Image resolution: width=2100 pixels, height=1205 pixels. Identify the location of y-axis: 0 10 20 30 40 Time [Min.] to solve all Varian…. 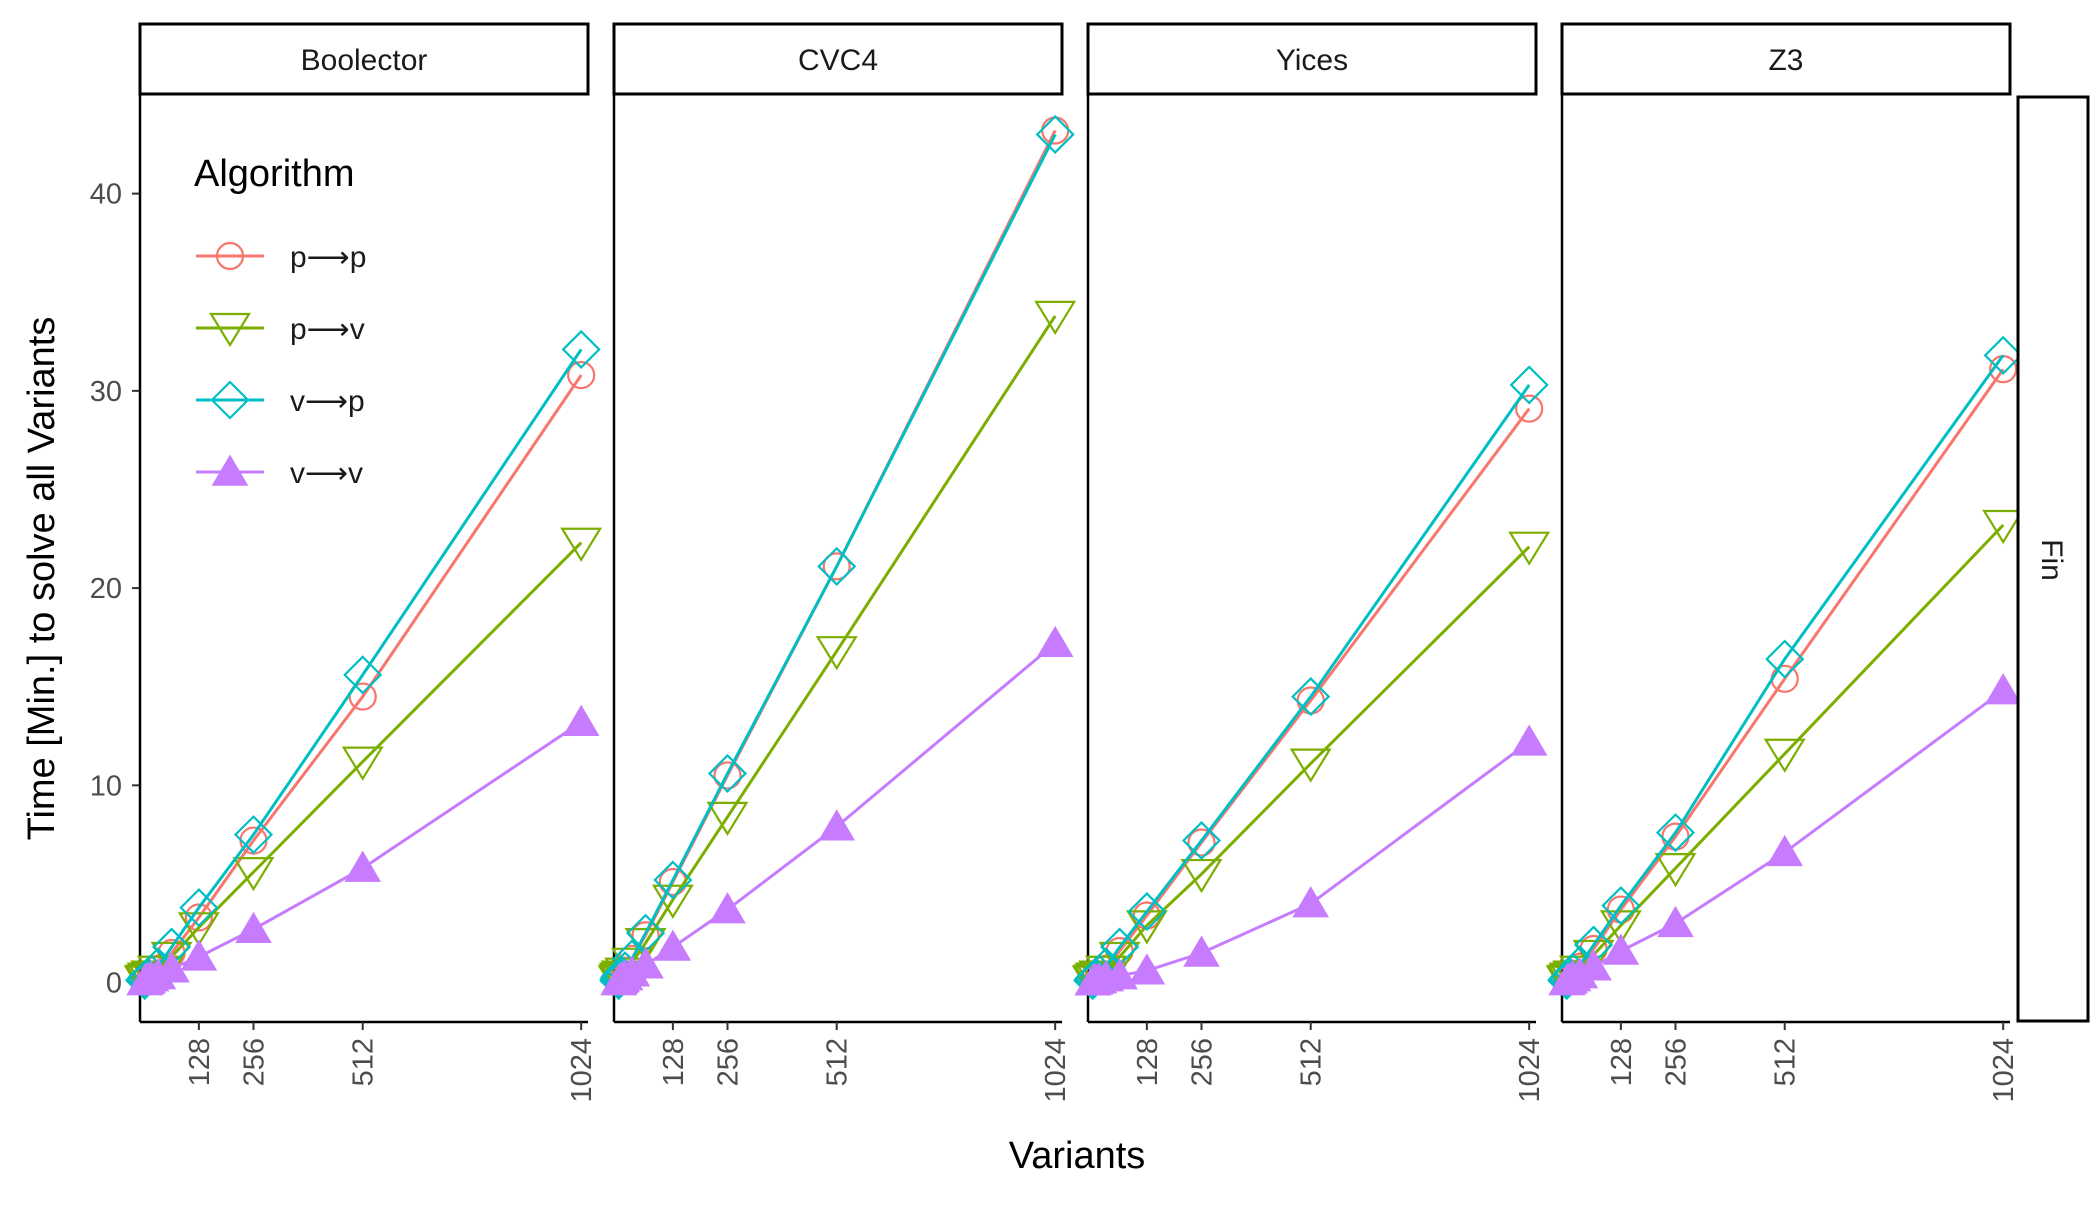
(80, 589).